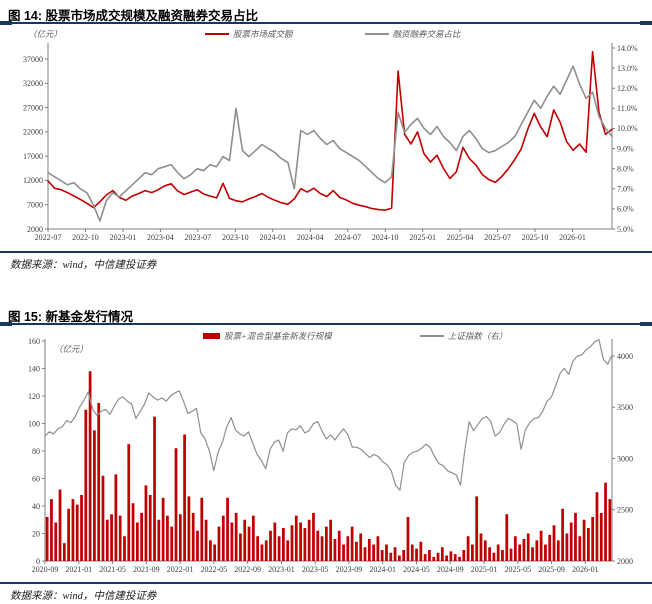 The image size is (652, 604). What do you see at coordinates (385, 237) in the screenshot?
I see `svg-text: 2024-10` at bounding box center [385, 237].